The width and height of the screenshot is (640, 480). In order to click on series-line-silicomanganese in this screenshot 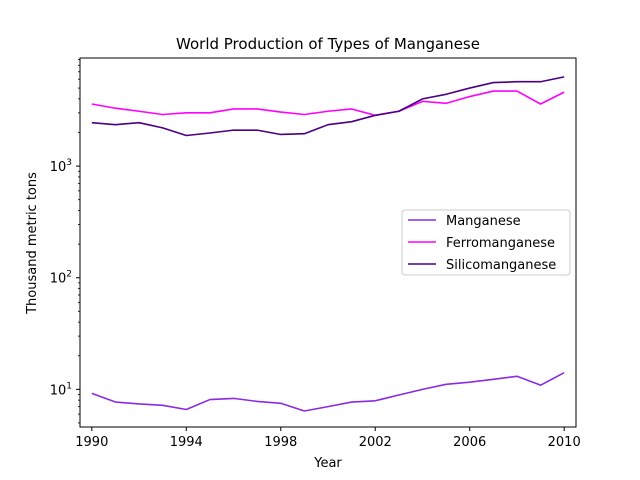, I will do `click(328, 106)`.